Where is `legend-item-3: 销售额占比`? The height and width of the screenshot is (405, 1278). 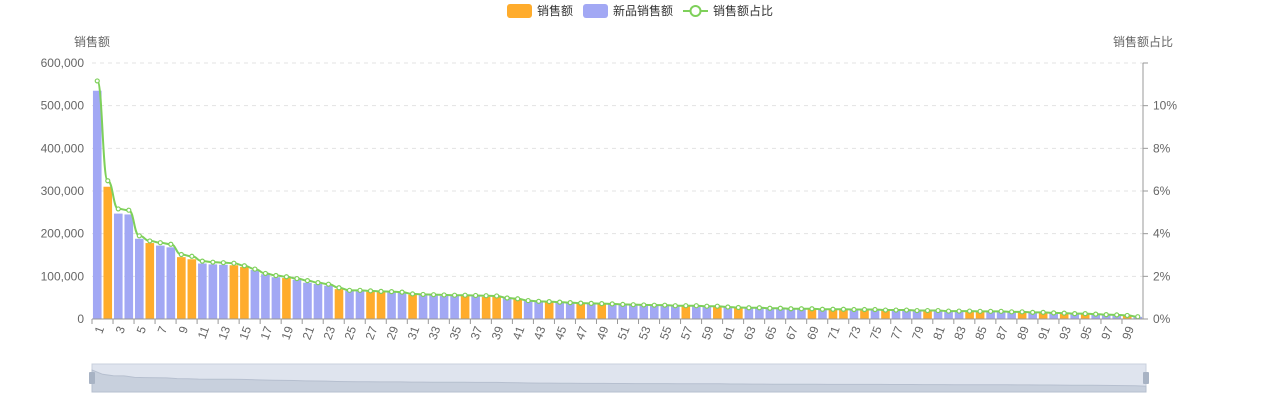
legend-item-3: 销售额占比 is located at coordinates (728, 10).